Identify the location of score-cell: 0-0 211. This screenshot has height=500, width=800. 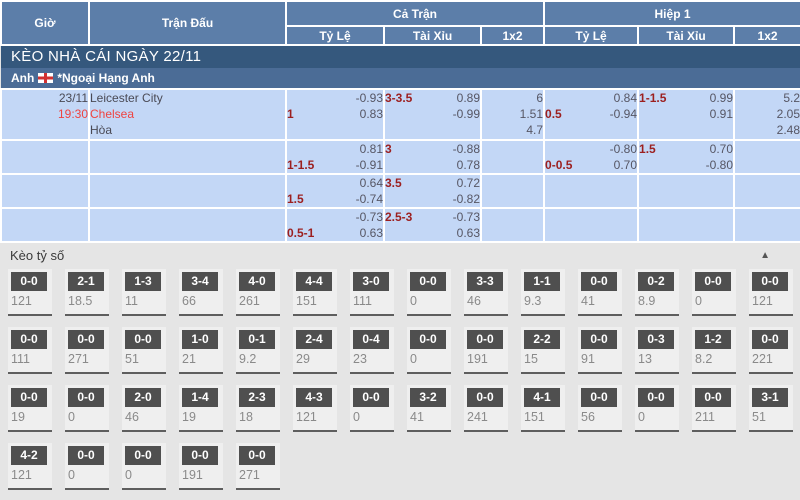
(714, 408).